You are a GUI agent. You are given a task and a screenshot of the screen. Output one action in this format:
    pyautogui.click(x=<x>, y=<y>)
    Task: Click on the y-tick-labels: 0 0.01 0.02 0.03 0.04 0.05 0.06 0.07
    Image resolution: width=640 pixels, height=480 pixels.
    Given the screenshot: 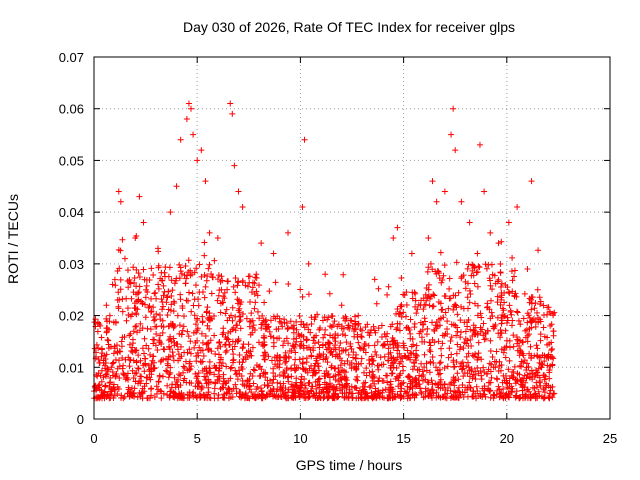 What is the action you would take?
    pyautogui.click(x=71, y=238)
    